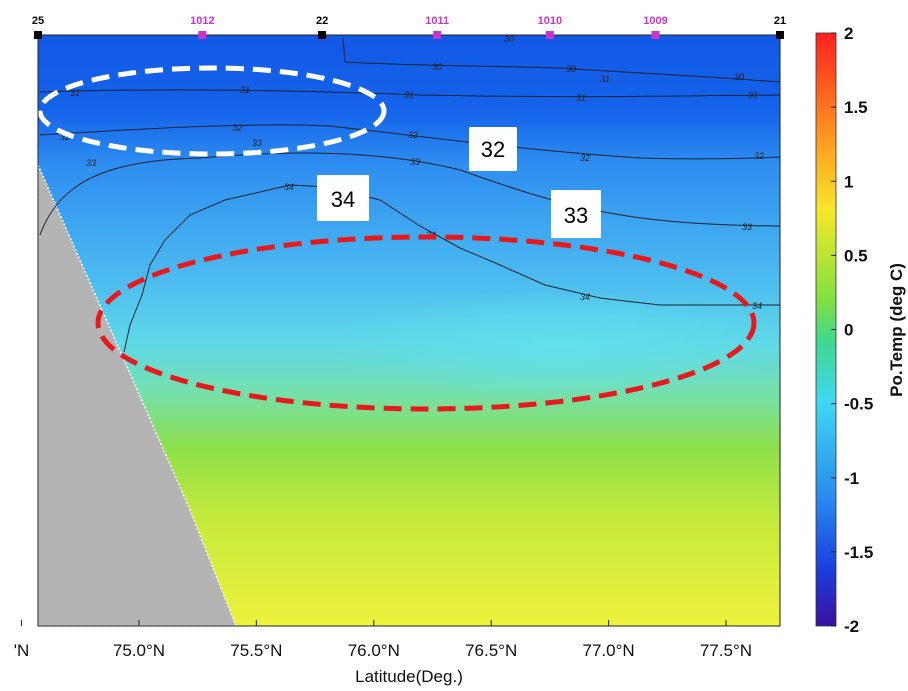 This screenshot has width=908, height=691. What do you see at coordinates (896, 330) in the screenshot?
I see `colorbar-label: Po.Temp (deg C)` at bounding box center [896, 330].